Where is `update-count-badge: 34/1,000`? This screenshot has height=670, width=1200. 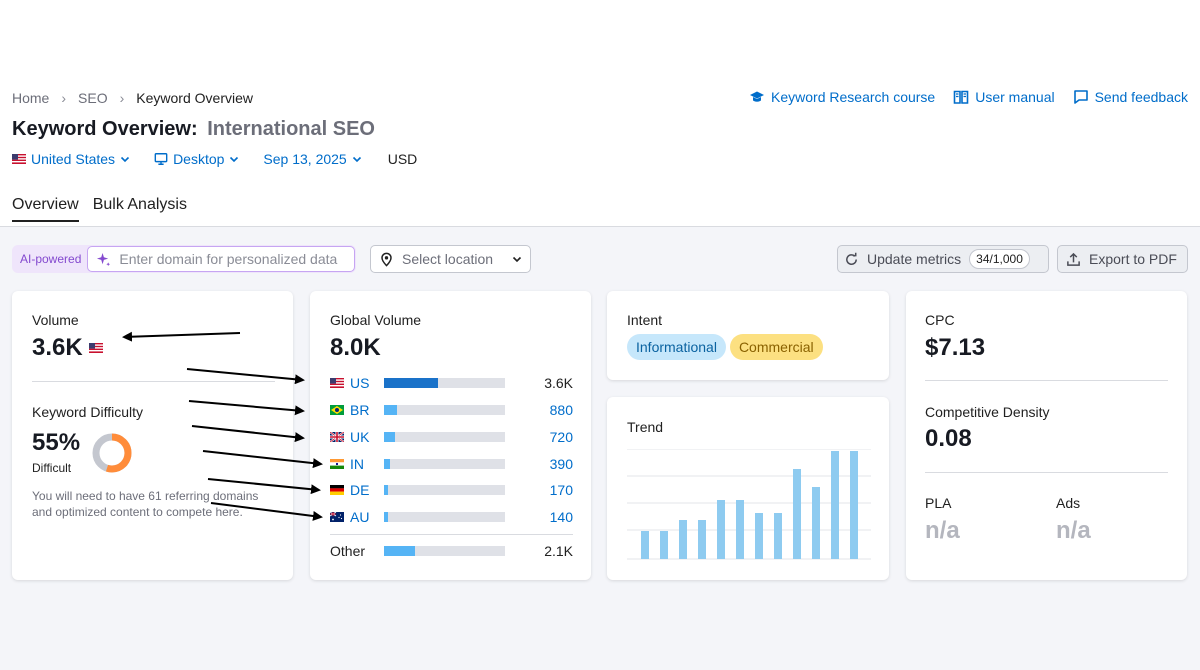
update-count-badge: 34/1,000 is located at coordinates (999, 259).